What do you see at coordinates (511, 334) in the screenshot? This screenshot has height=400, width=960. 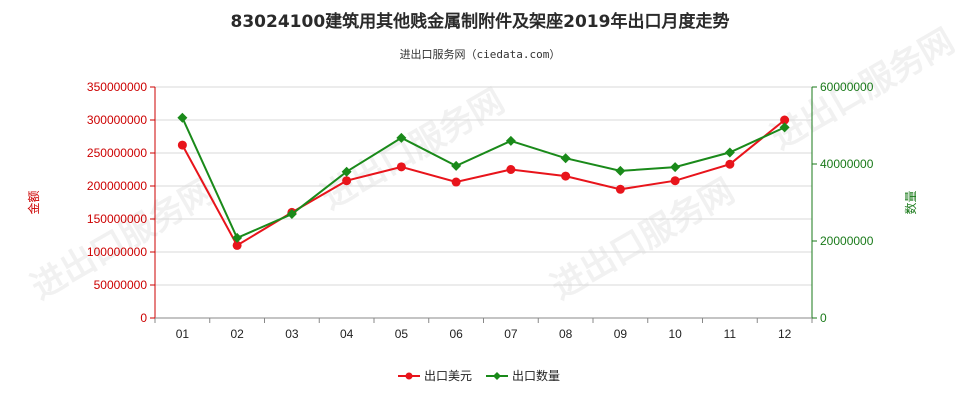 I see `x-tick-label: 07` at bounding box center [511, 334].